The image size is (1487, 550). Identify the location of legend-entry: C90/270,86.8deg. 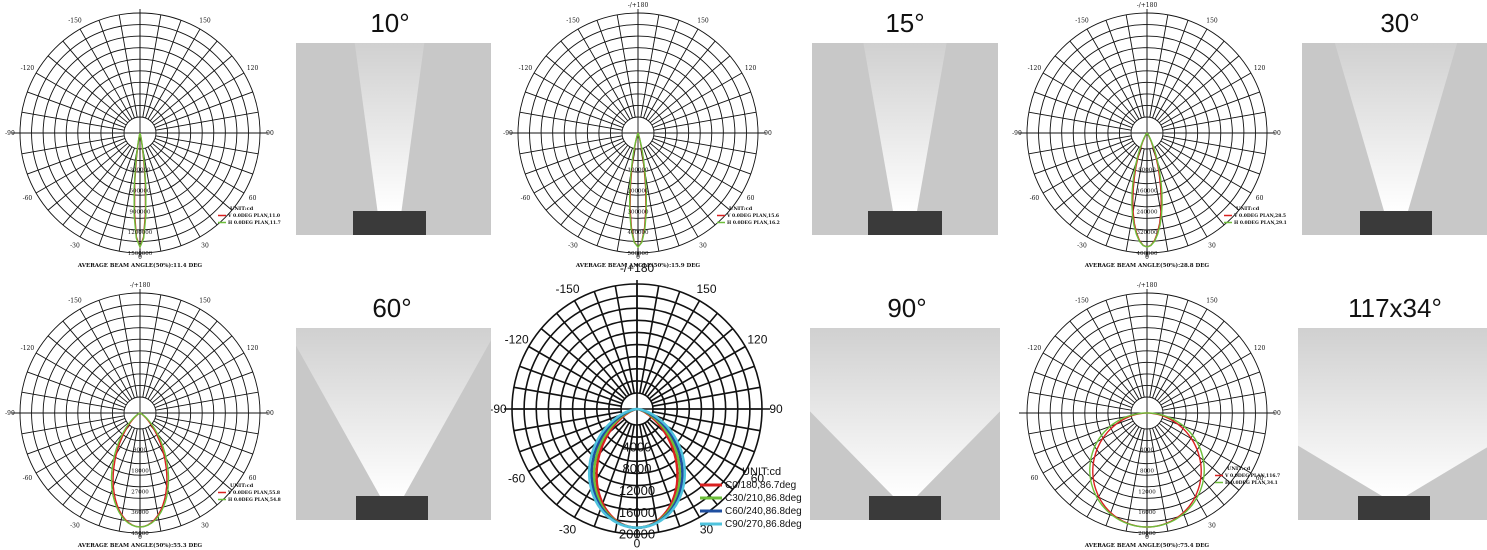
(763, 524).